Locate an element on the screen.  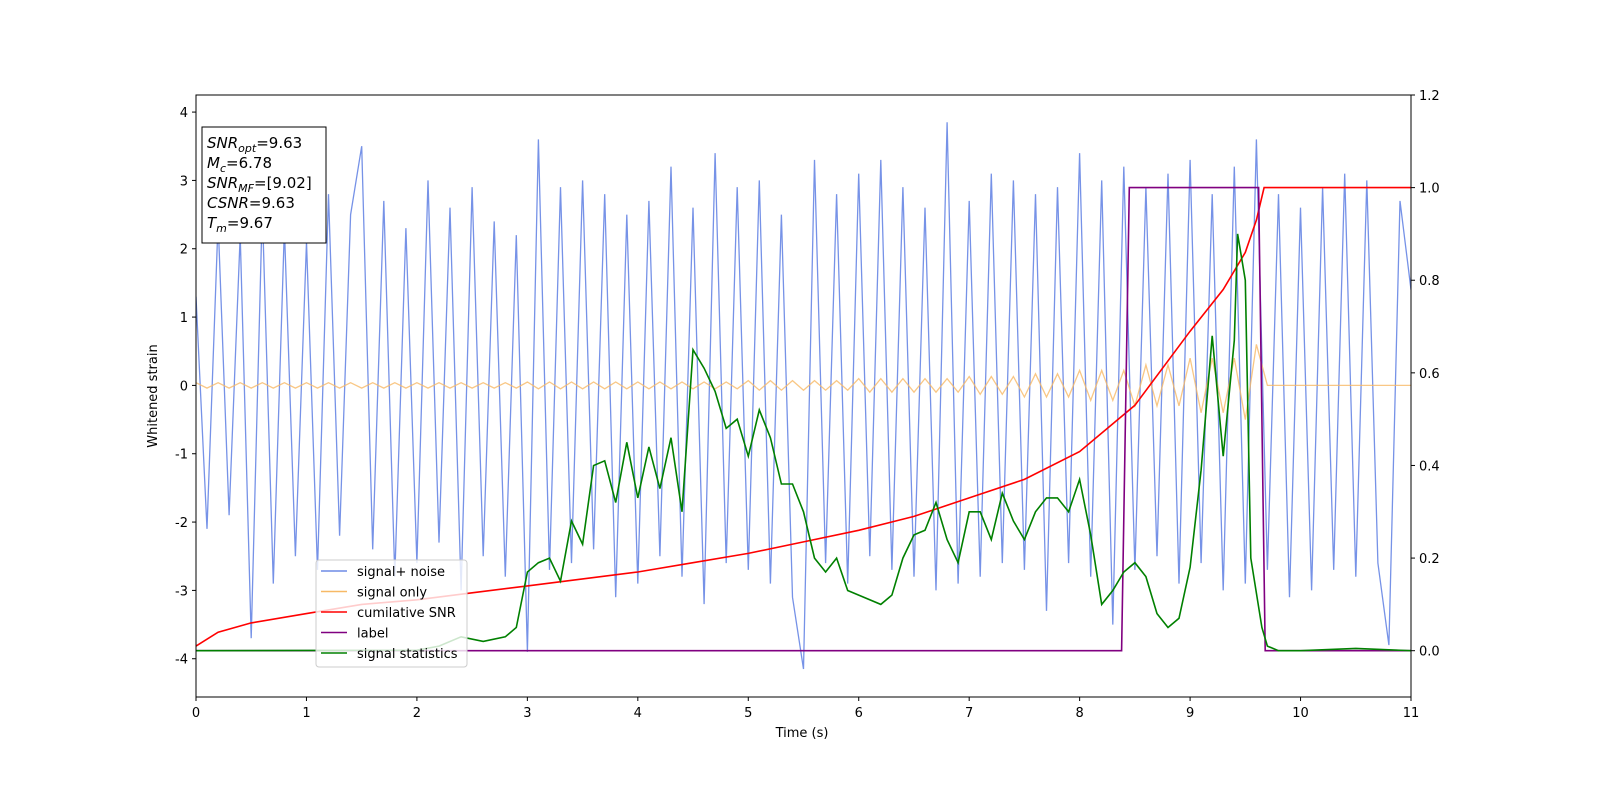
annotation: Tm=9.67 is located at coordinates (240, 224).